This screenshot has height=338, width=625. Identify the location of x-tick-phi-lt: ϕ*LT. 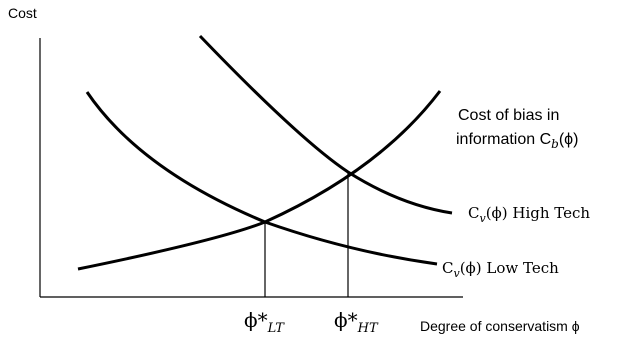
(264, 322).